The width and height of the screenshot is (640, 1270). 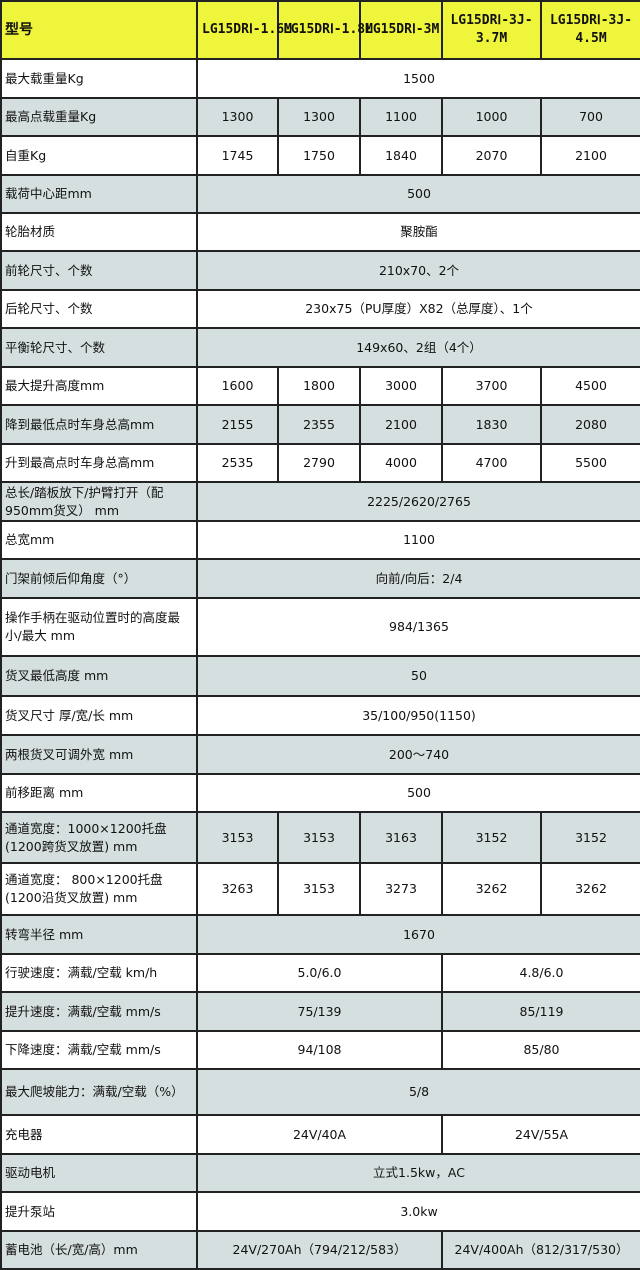 I want to click on row-label: 下降速度：满载/空载 mm/s, so click(x=99, y=1050).